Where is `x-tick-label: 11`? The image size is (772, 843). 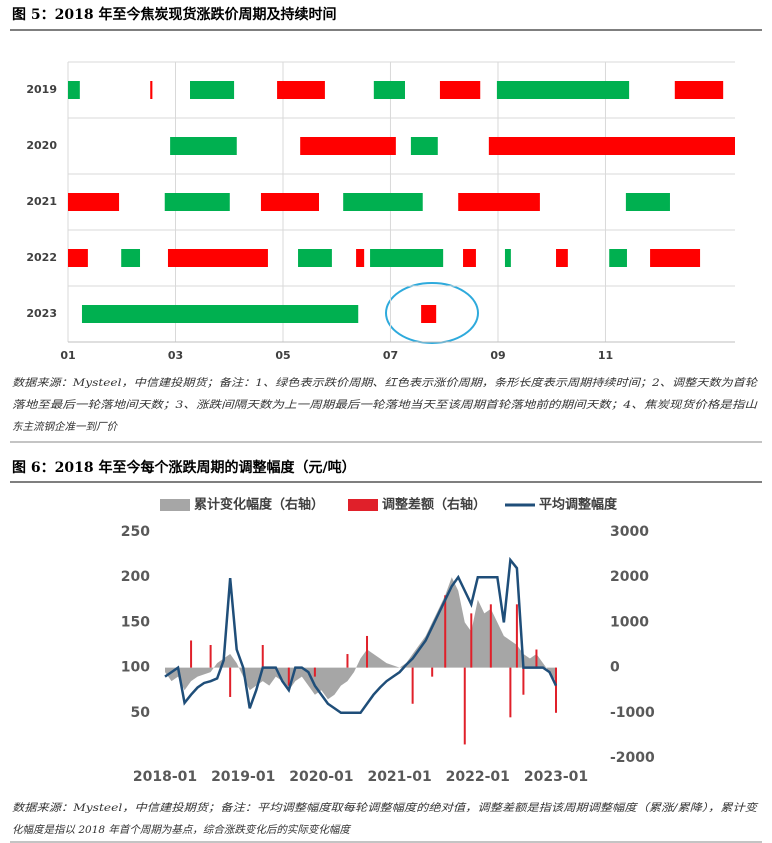 x-tick-label: 11 is located at coordinates (605, 355).